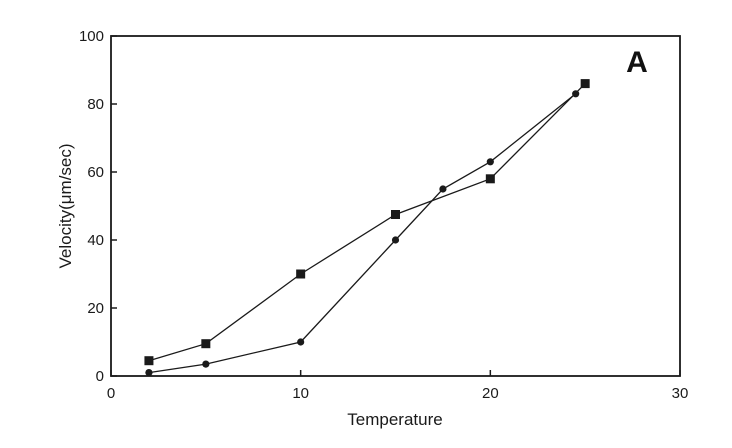 Image resolution: width=732 pixels, height=448 pixels. Describe the element at coordinates (98, 206) in the screenshot. I see `y-axis: 0 20 40 60 80 100` at that location.